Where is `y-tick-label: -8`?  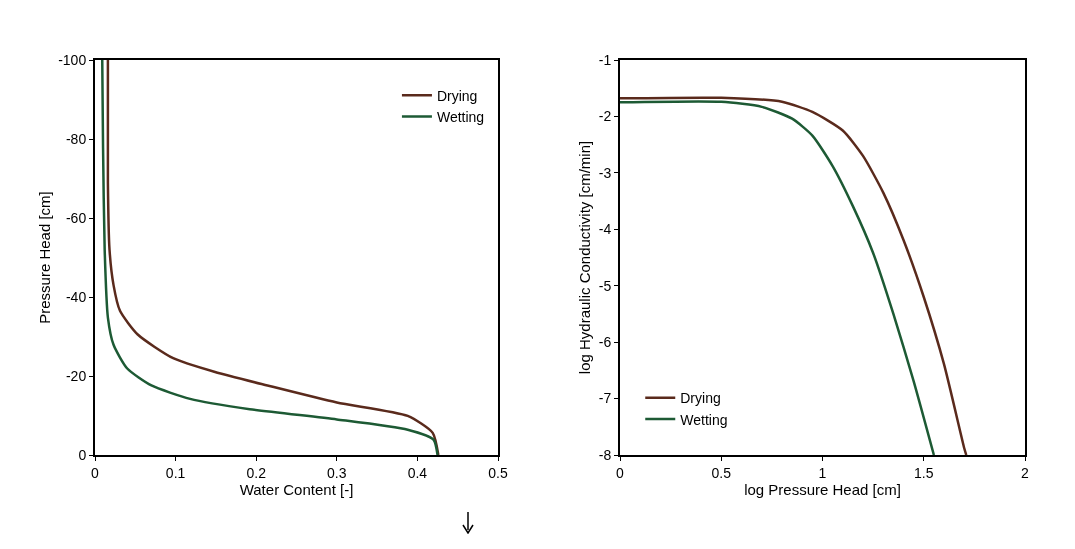
y-tick-label: -8 is located at coordinates (605, 454).